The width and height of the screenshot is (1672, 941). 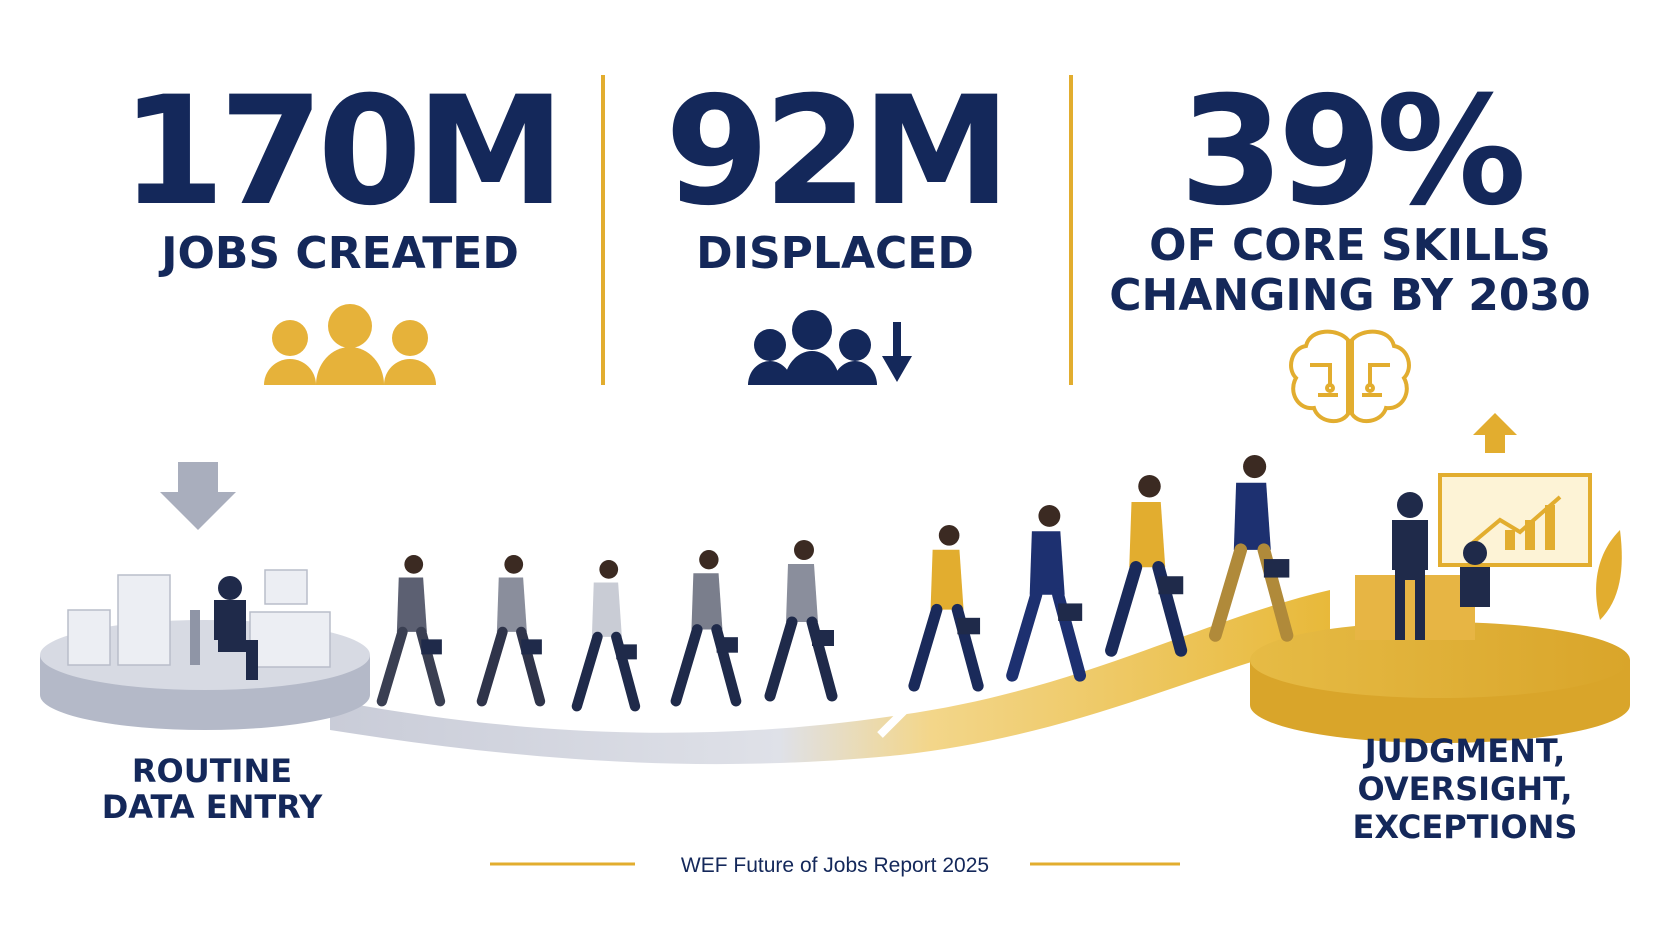 What do you see at coordinates (212, 807) in the screenshot?
I see `from-label: DATA ENTRY` at bounding box center [212, 807].